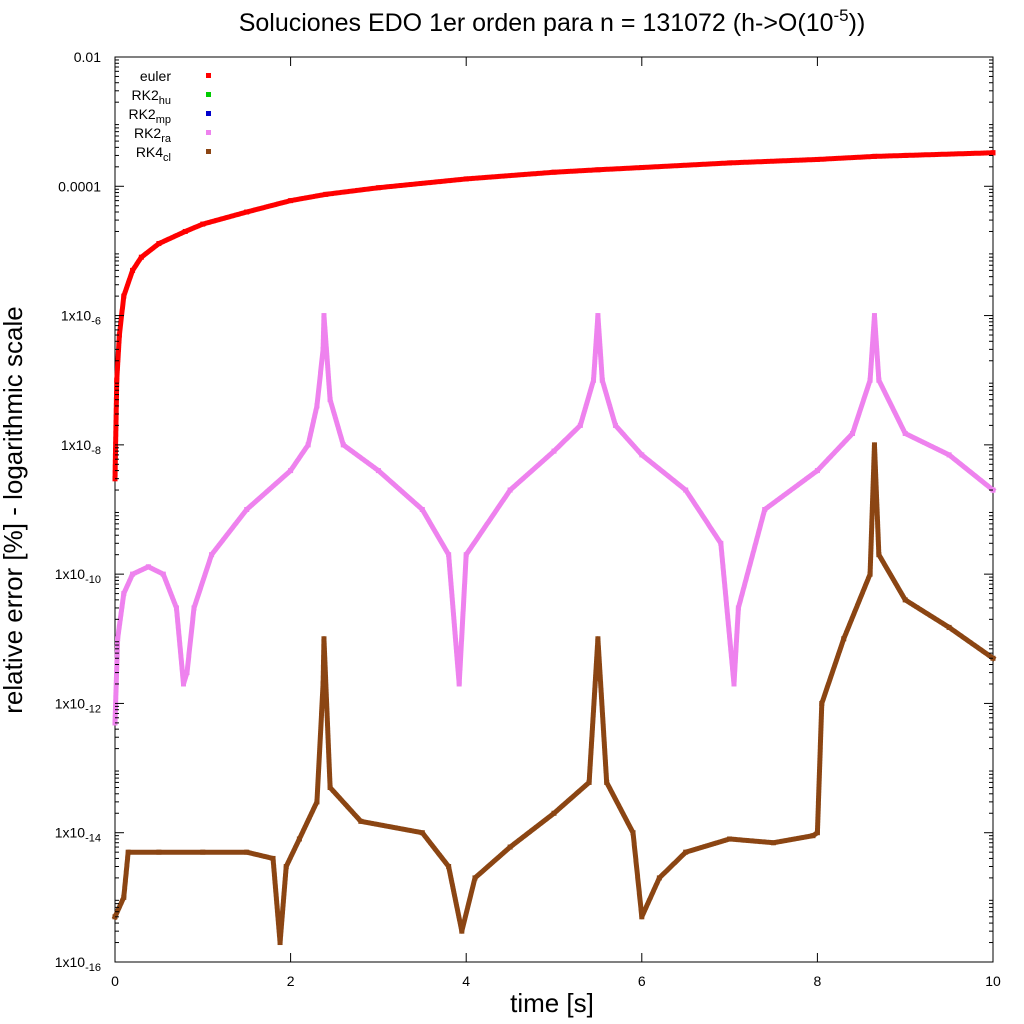 This screenshot has height=1024, width=1024. Describe the element at coordinates (151, 97) in the screenshot. I see `legend-label: RK2hu` at that location.